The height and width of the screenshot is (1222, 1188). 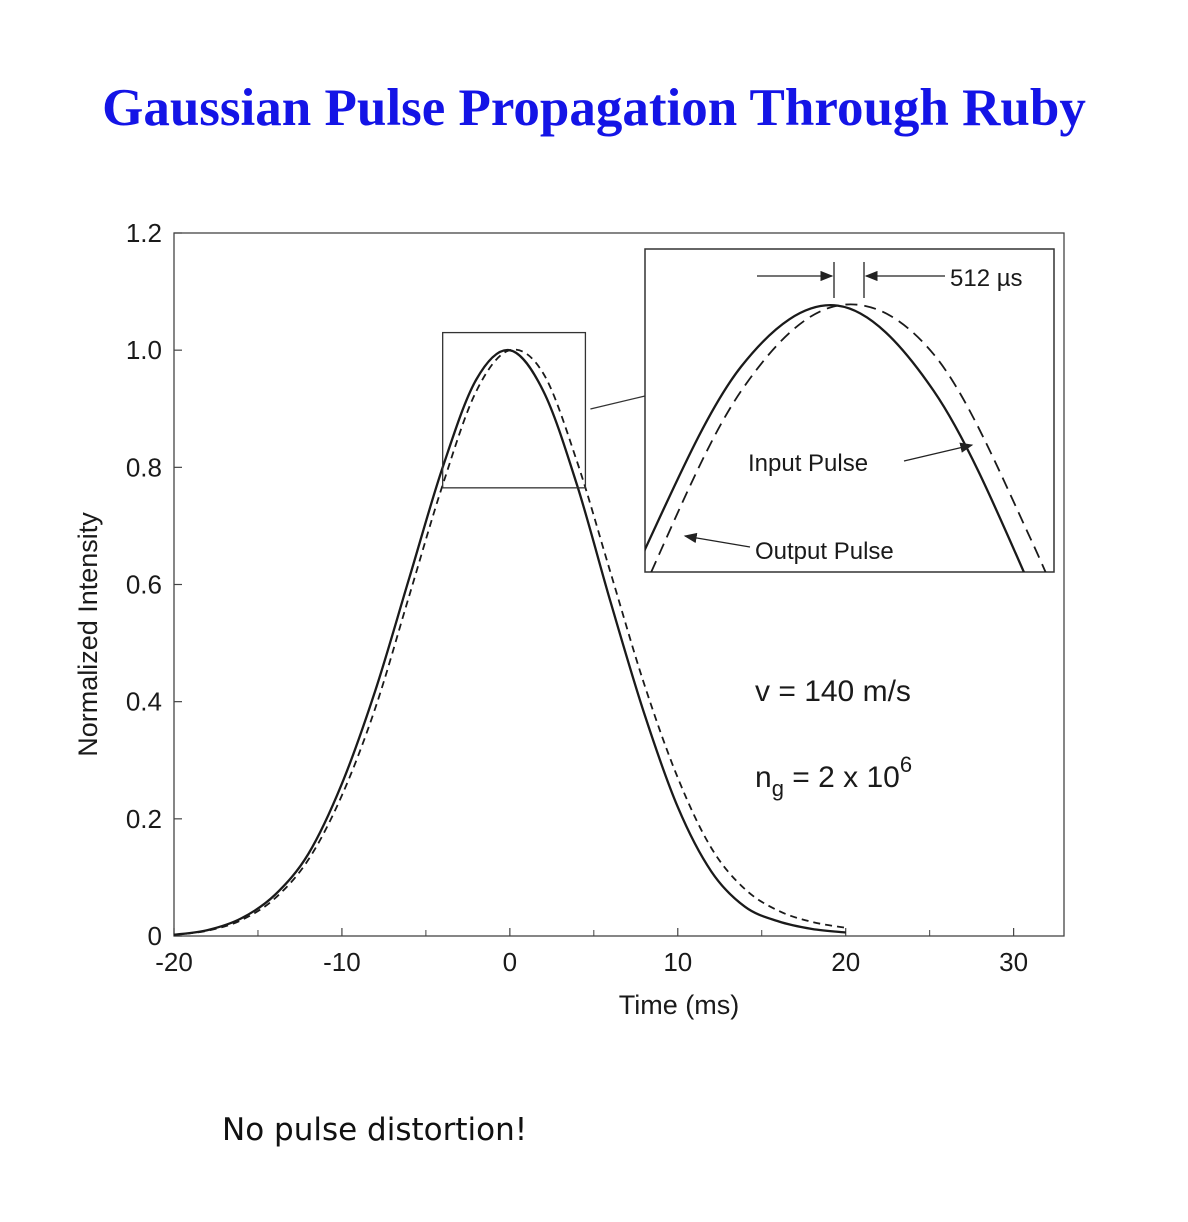 I want to click on y-axis-label: Normalized Intensity, so click(x=88, y=634).